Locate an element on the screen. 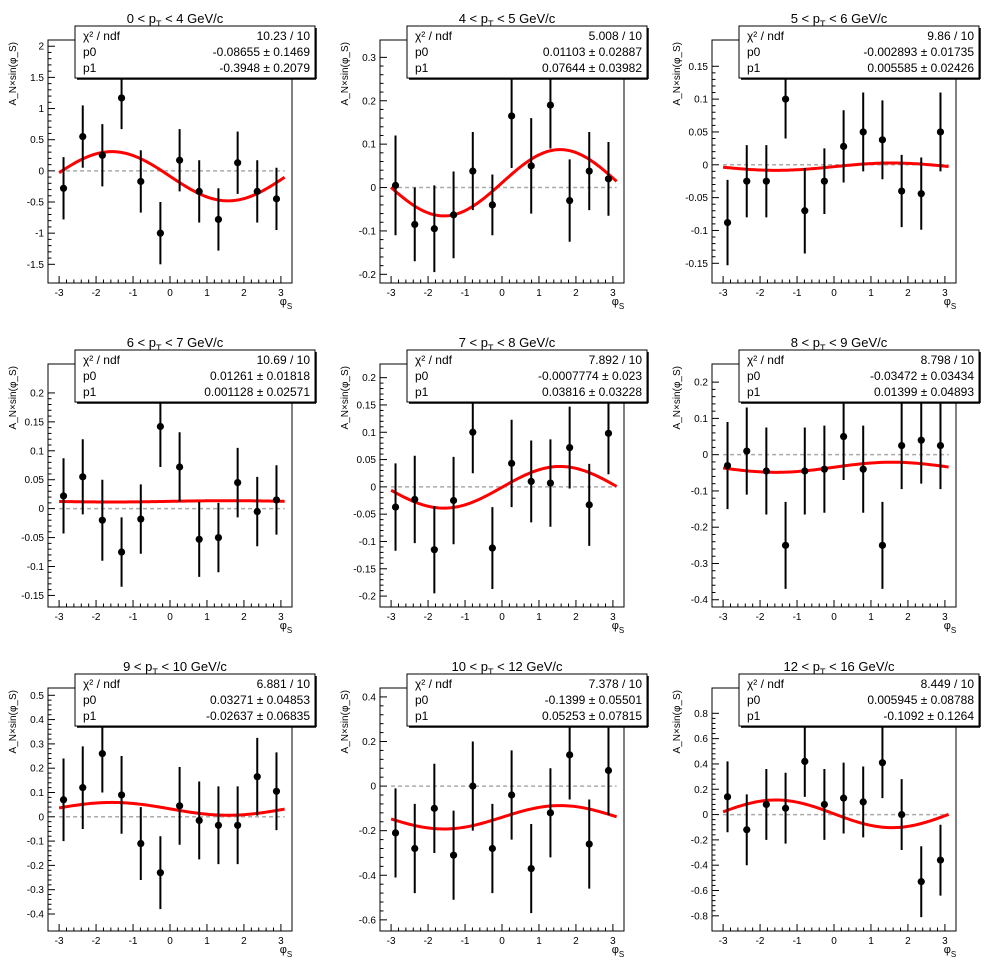 Image resolution: width=996 pixels, height=972 pixels. panel-title-part: 0 < p is located at coordinates (141, 18).